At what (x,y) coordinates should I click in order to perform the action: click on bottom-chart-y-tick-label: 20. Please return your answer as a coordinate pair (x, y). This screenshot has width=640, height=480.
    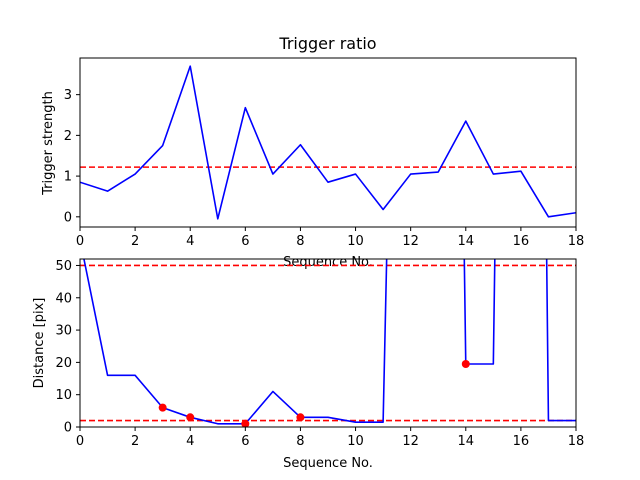
    Looking at the image, I should click on (63, 363).